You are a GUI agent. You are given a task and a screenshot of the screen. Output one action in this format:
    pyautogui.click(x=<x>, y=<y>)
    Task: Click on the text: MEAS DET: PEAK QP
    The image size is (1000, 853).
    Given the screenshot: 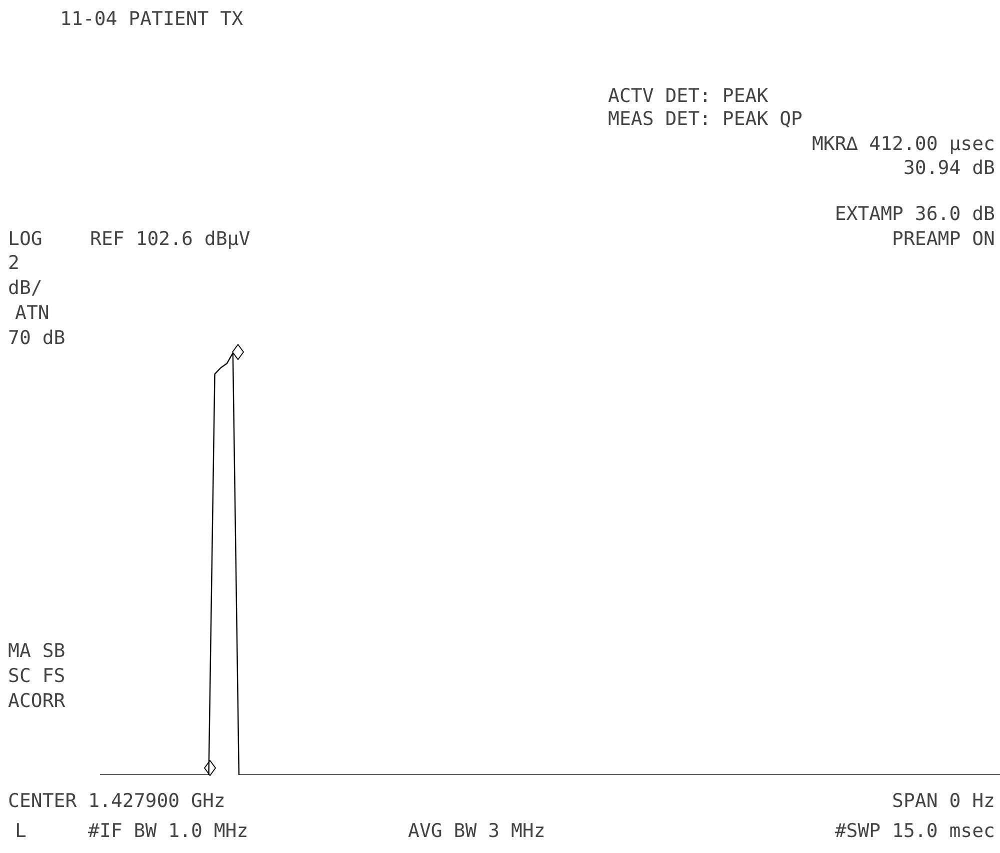 What is the action you would take?
    pyautogui.click(x=705, y=119)
    